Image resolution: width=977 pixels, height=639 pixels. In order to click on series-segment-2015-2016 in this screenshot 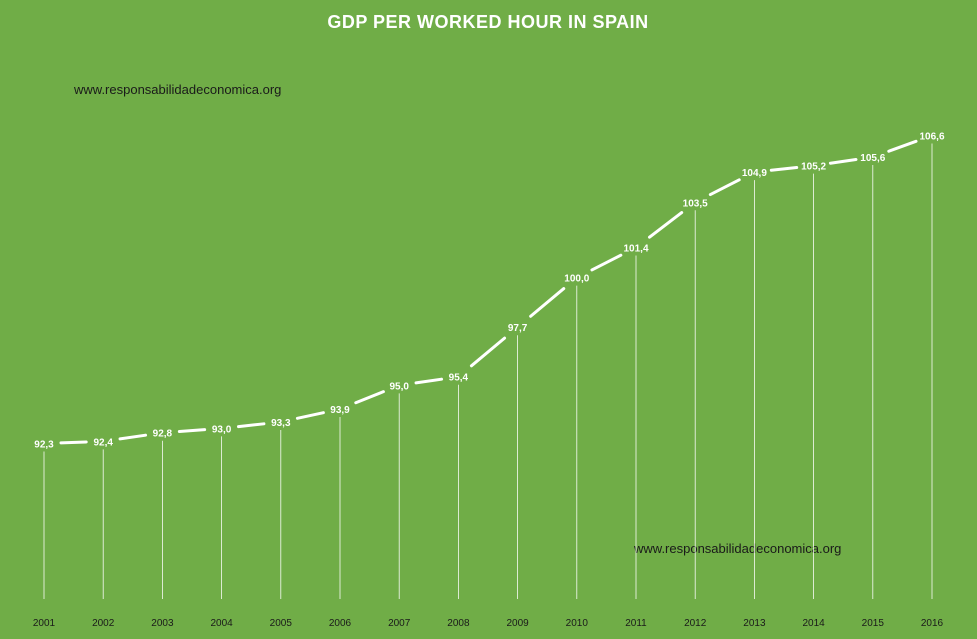, I will do `click(902, 146)`.